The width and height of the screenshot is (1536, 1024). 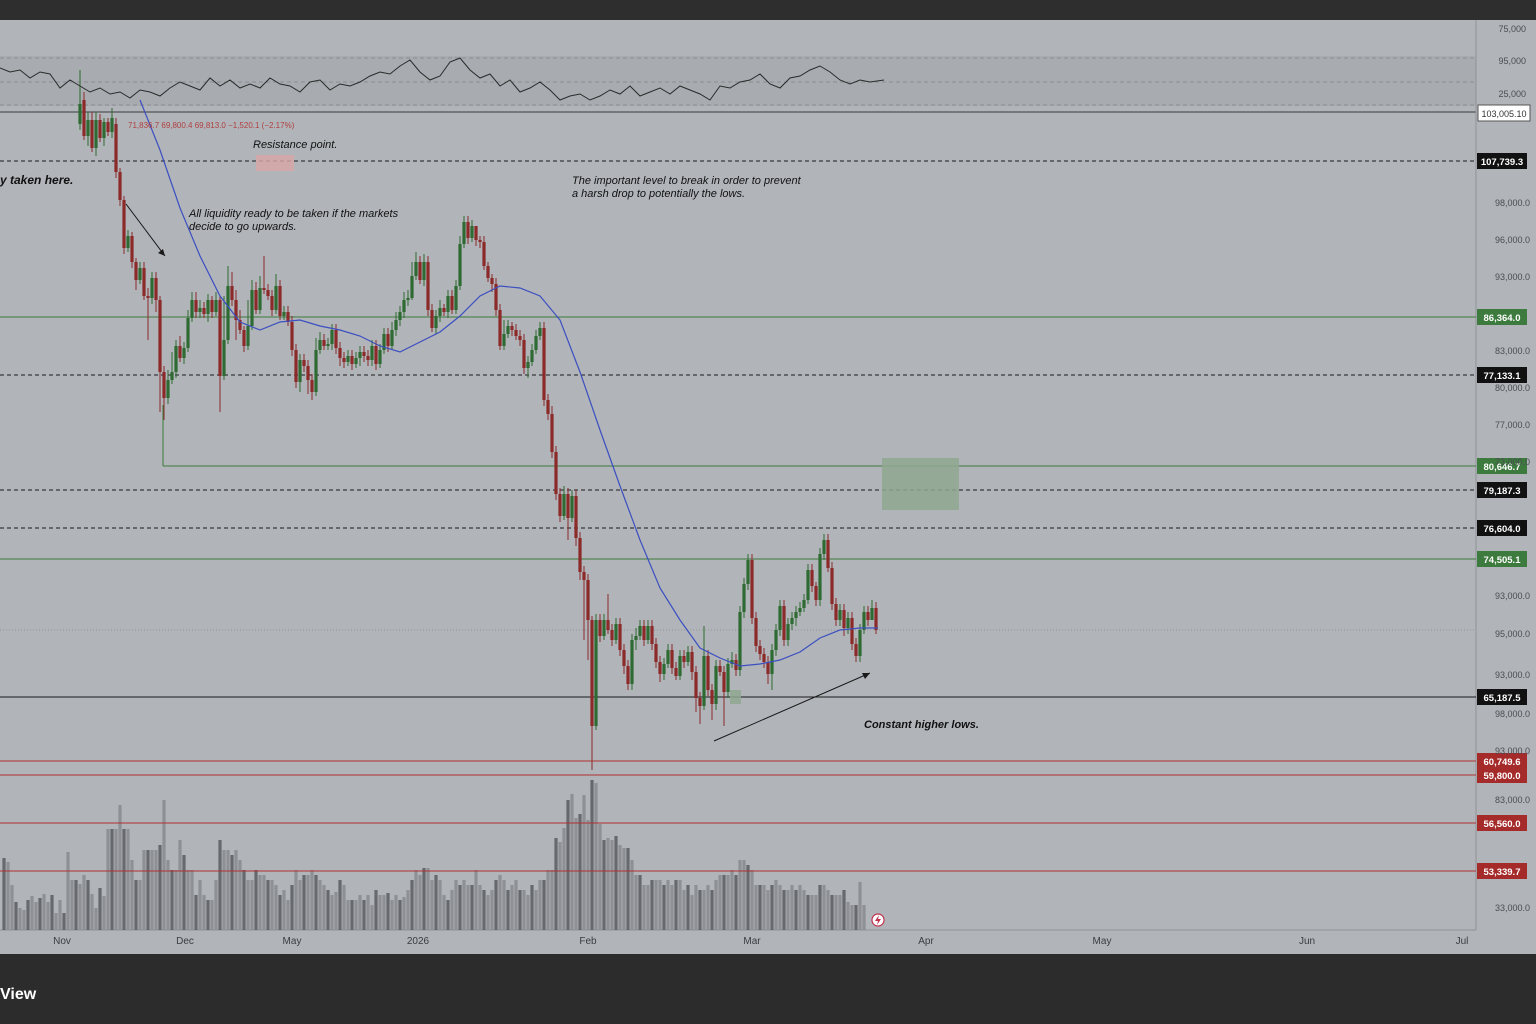 I want to click on brand-label: View, so click(x=18, y=994).